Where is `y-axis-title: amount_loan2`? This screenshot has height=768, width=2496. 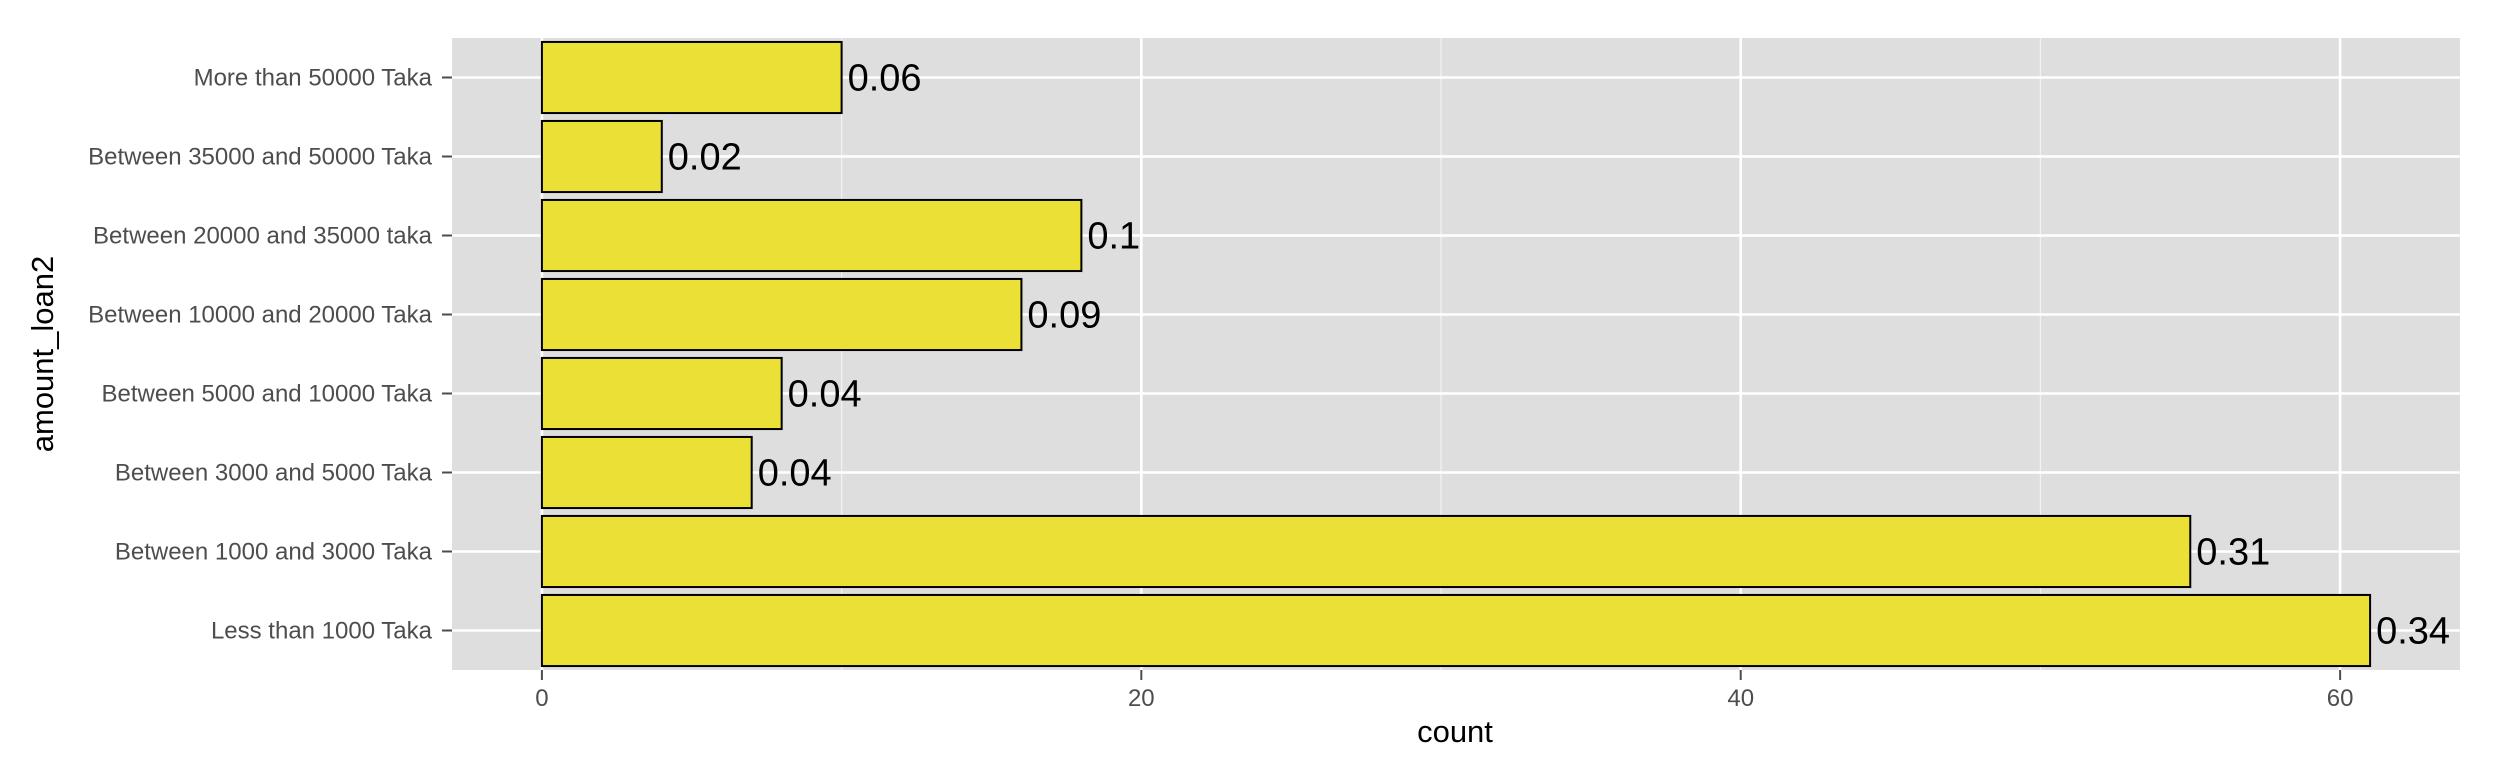 y-axis-title: amount_loan2 is located at coordinates (42, 354).